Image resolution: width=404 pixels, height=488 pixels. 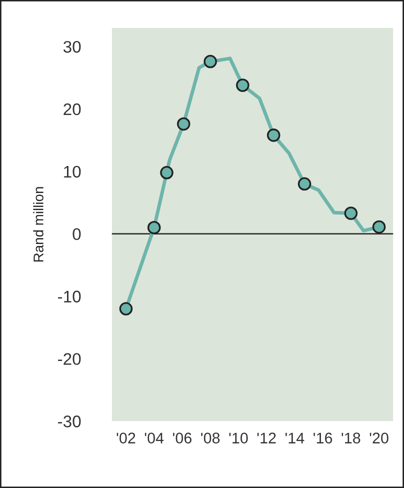 I want to click on x-tick-label: '12, so click(x=266, y=438).